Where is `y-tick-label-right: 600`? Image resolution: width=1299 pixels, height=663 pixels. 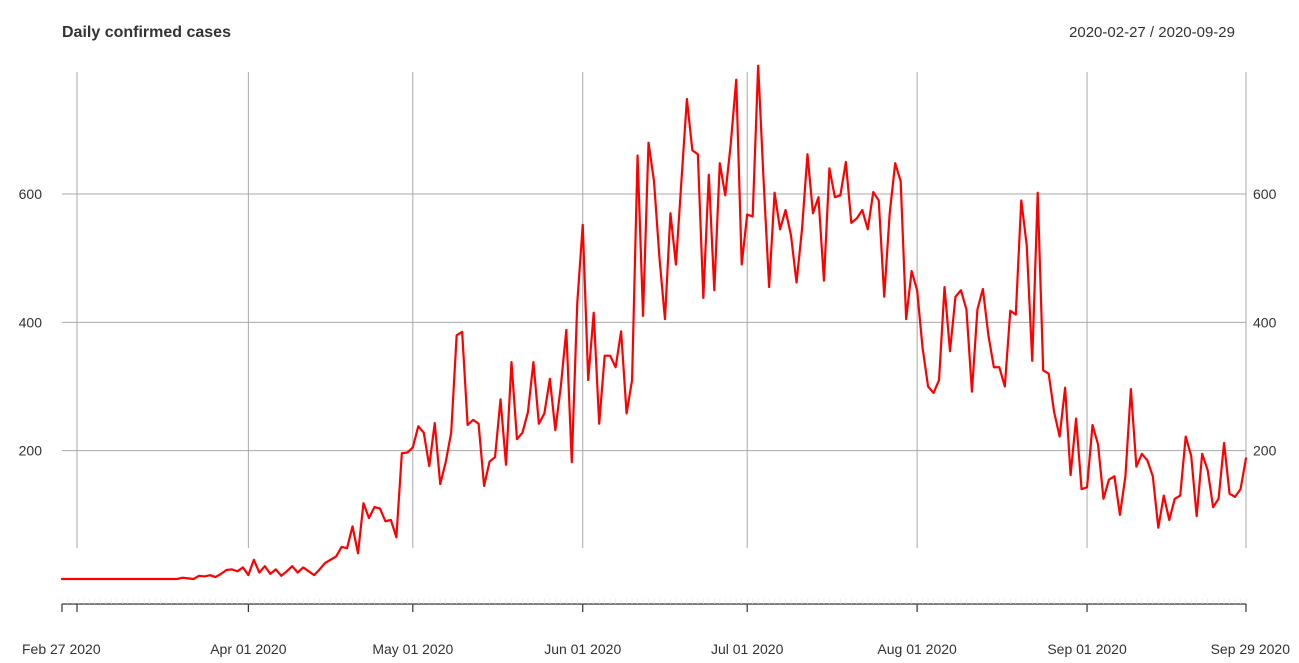 y-tick-label-right: 600 is located at coordinates (1265, 194).